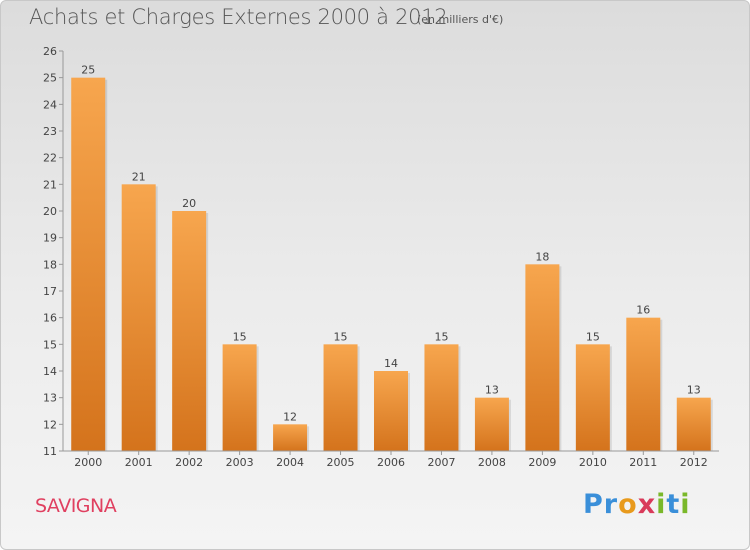 This screenshot has width=750, height=550. What do you see at coordinates (88, 70) in the screenshot?
I see `bar-value-label: 25` at bounding box center [88, 70].